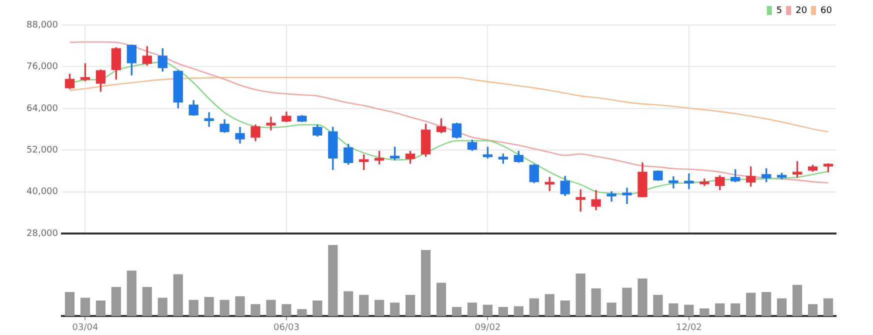 This screenshot has width=873, height=335. What do you see at coordinates (487, 327) in the screenshot?
I see `x-tick-label: 09/02` at bounding box center [487, 327].